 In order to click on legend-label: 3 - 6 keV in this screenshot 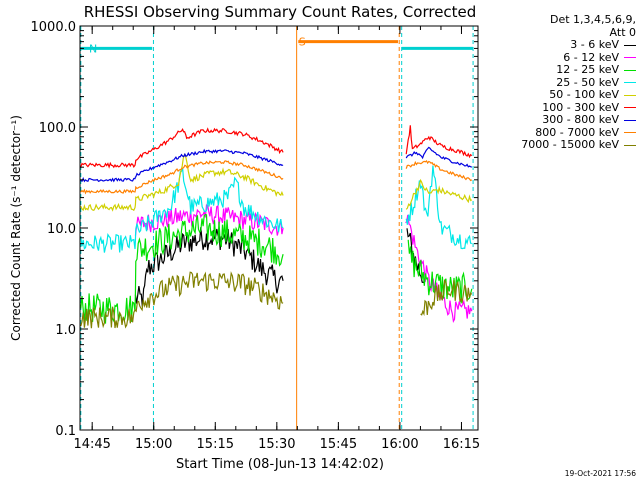, I will do `click(594, 44)`.